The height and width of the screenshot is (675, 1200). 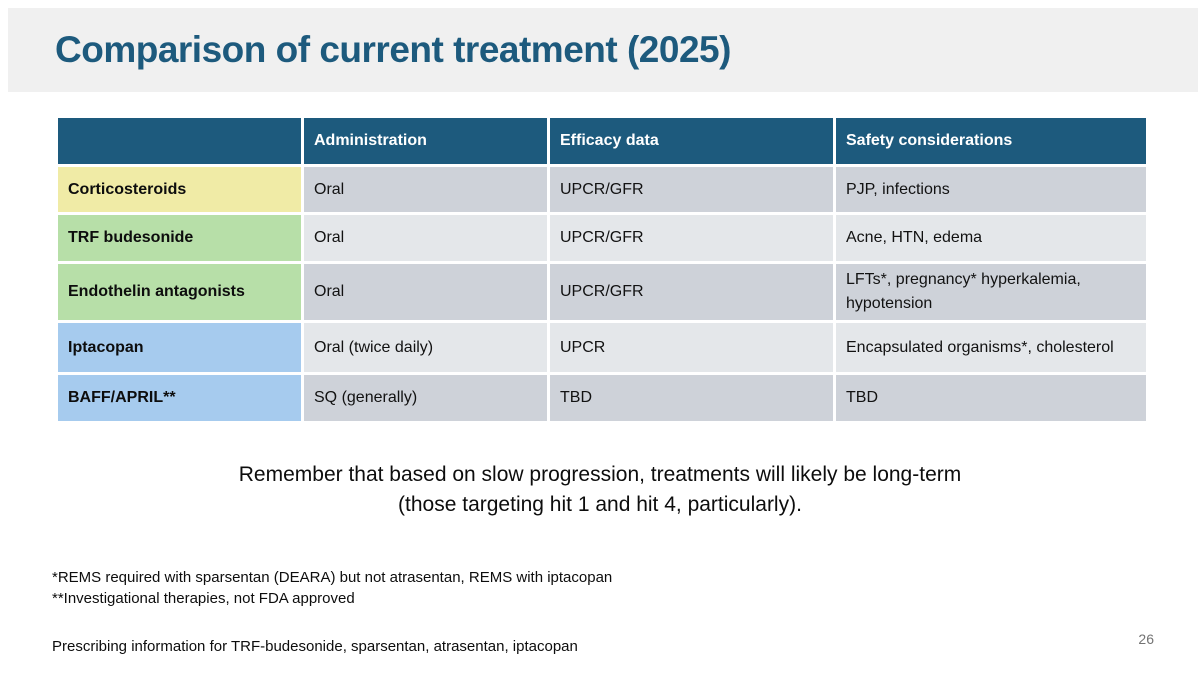 I want to click on row-label-endothelin-antagonists: Endothelin antagonists, so click(x=179, y=292).